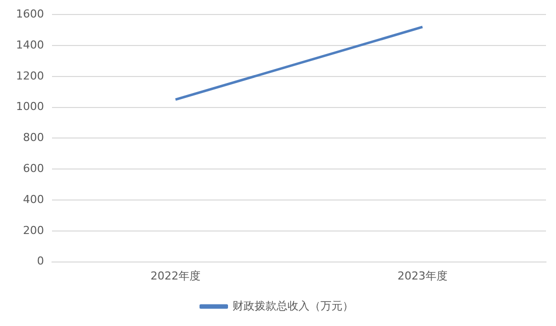  I want to click on y-tick-label: 800, so click(33, 137).